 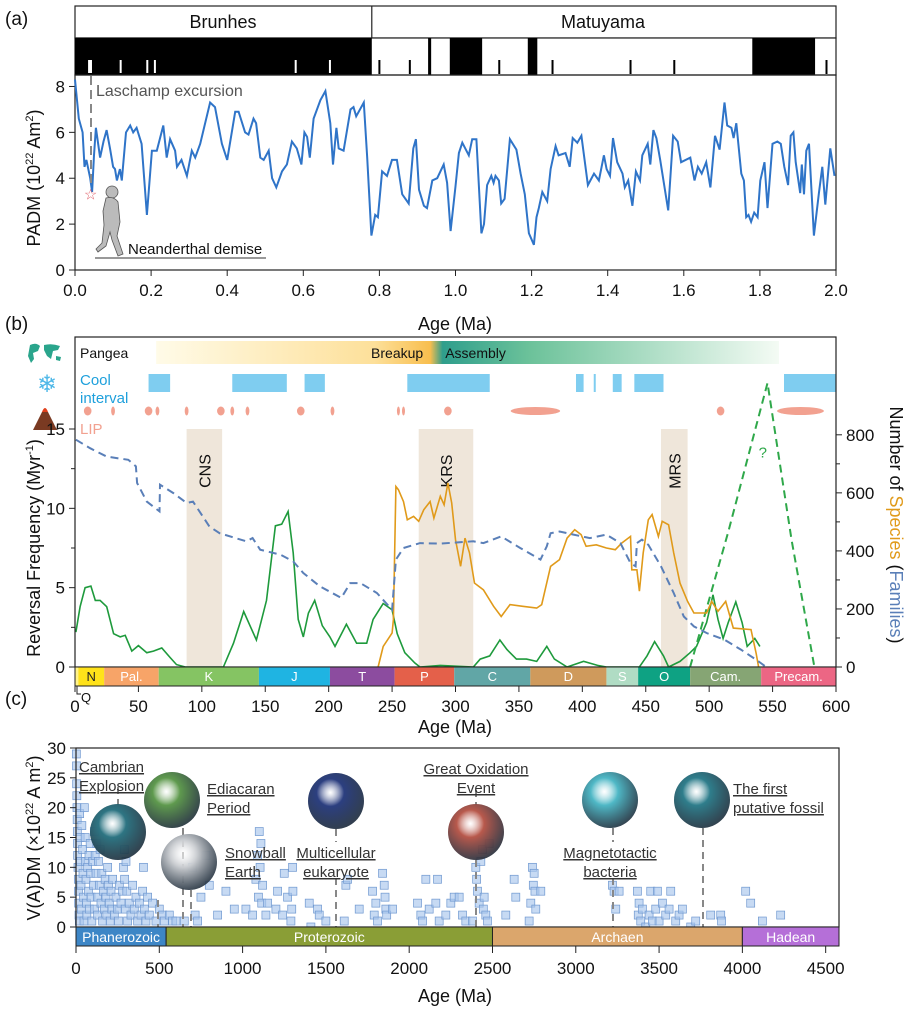 I want to click on chron-label-brunhes: Brunhes, so click(x=222, y=22).